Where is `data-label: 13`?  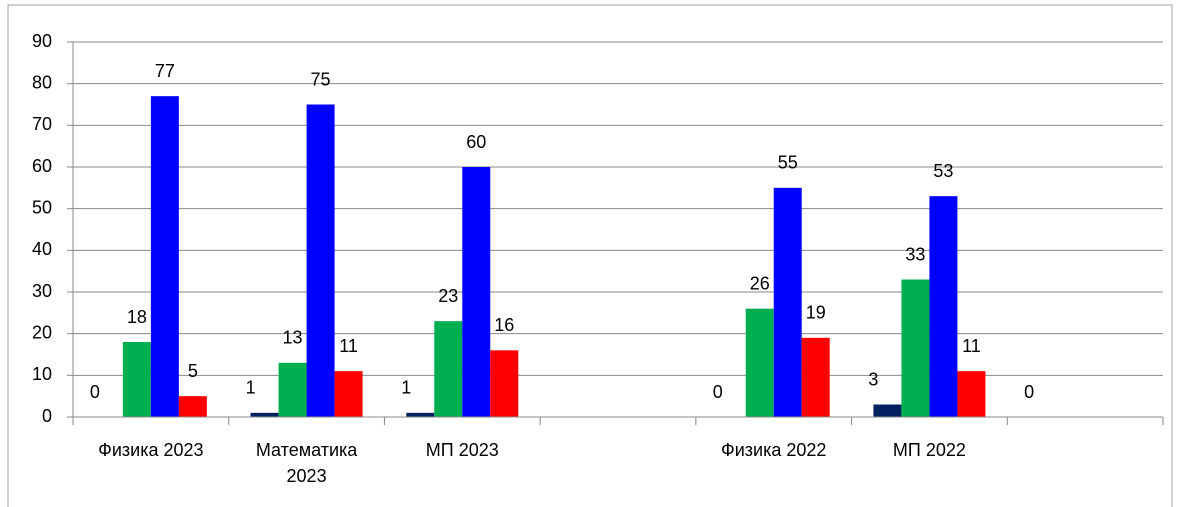 data-label: 13 is located at coordinates (293, 338).